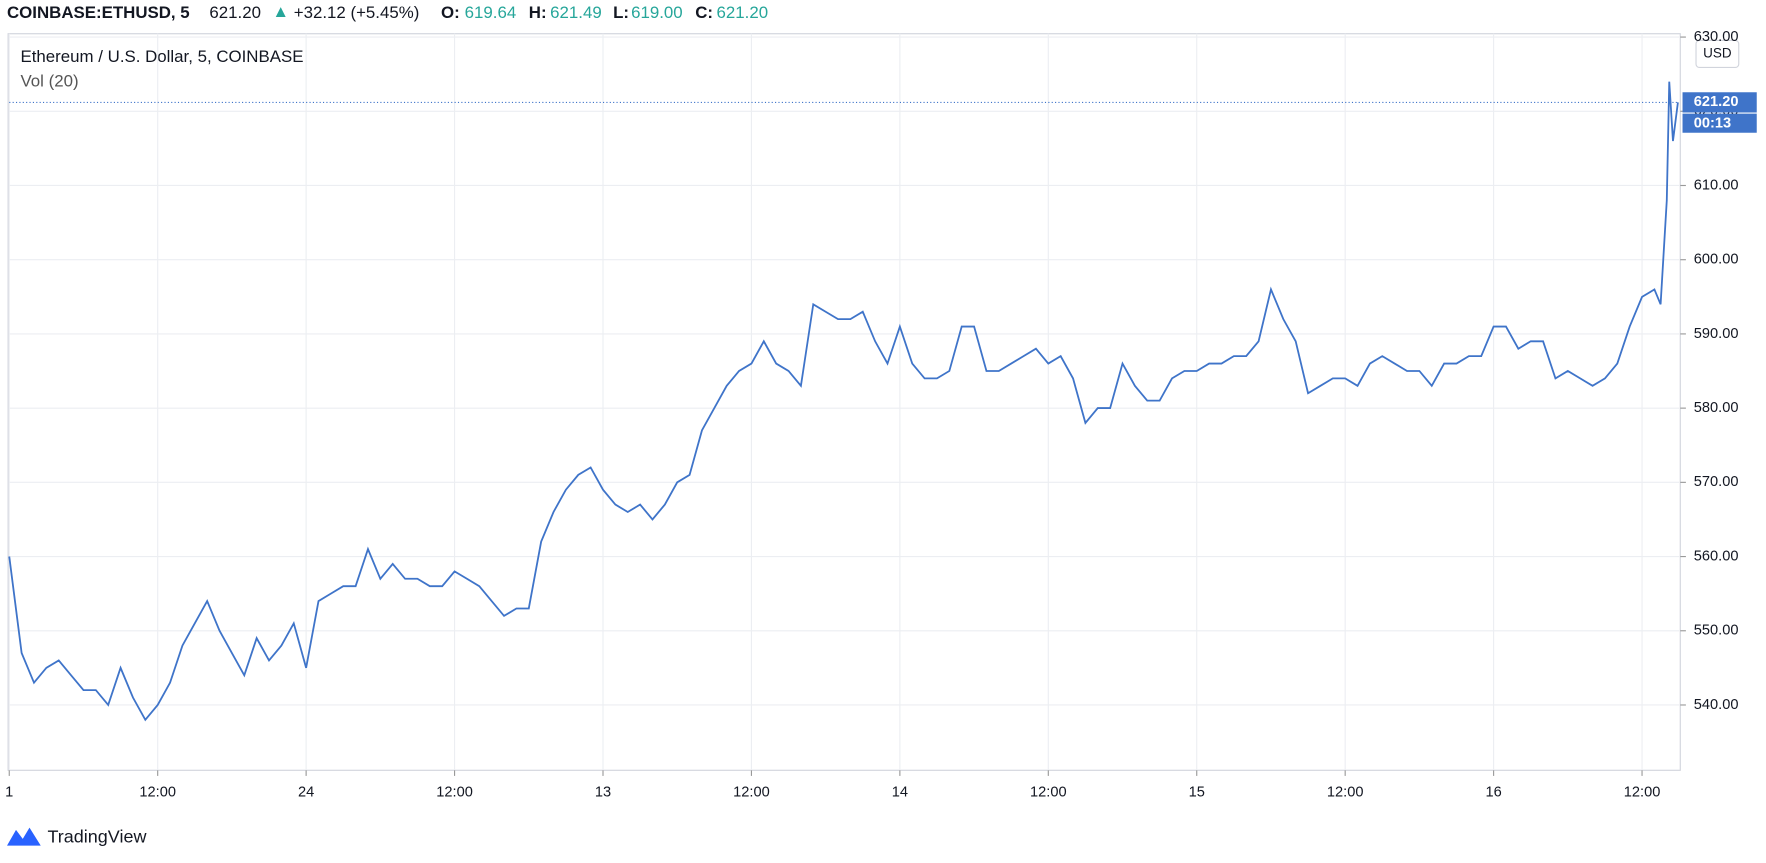 Image resolution: width=1766 pixels, height=863 pixels. I want to click on change: +32.12 (+5.45%), so click(357, 12).